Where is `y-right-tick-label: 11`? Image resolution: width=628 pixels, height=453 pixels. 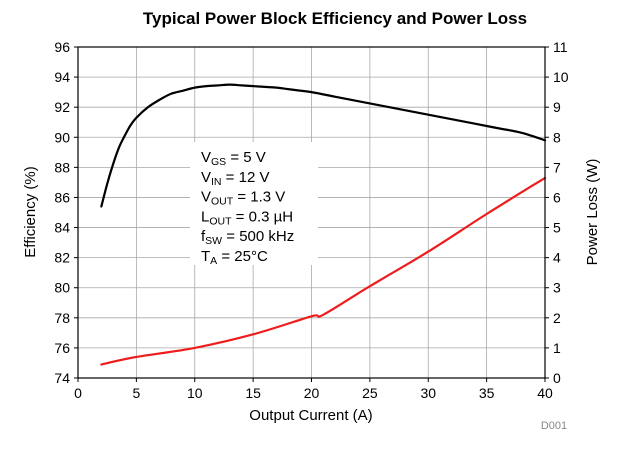
y-right-tick-label: 11 is located at coordinates (560, 47).